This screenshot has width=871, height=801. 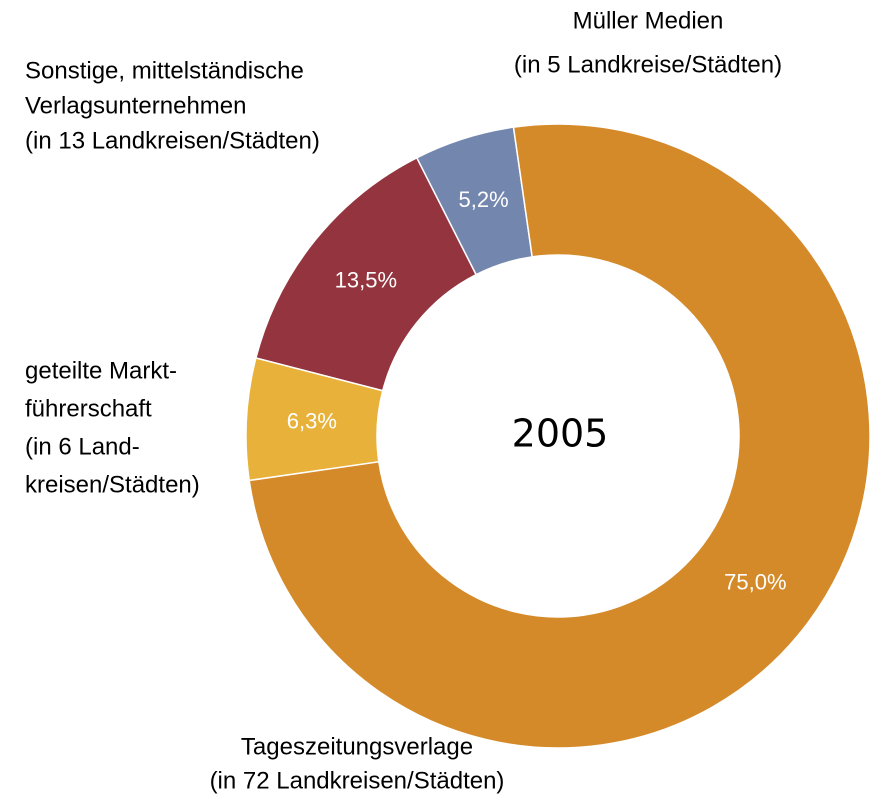 I want to click on category-label: (in 6 Land-, so click(x=82, y=446).